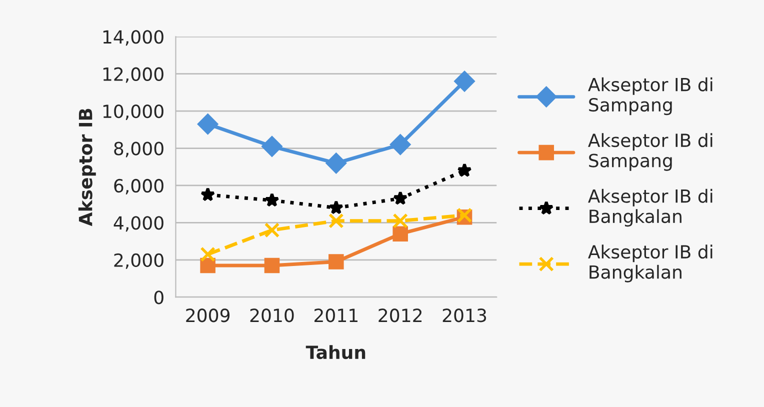  I want to click on x-tick-label: 2010, so click(272, 315).